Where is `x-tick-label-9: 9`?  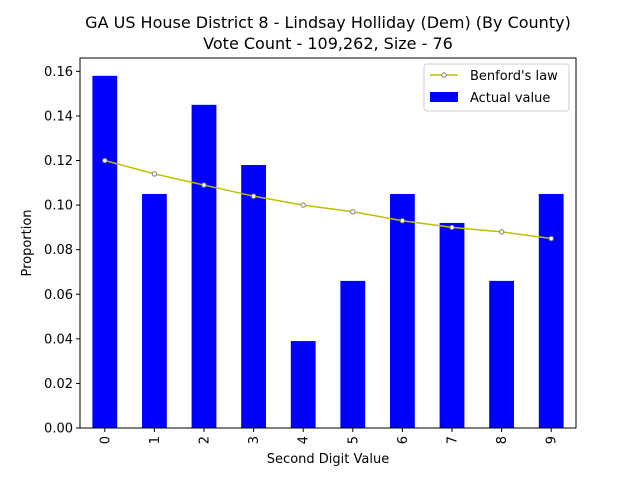
x-tick-label-9: 9 is located at coordinates (552, 440).